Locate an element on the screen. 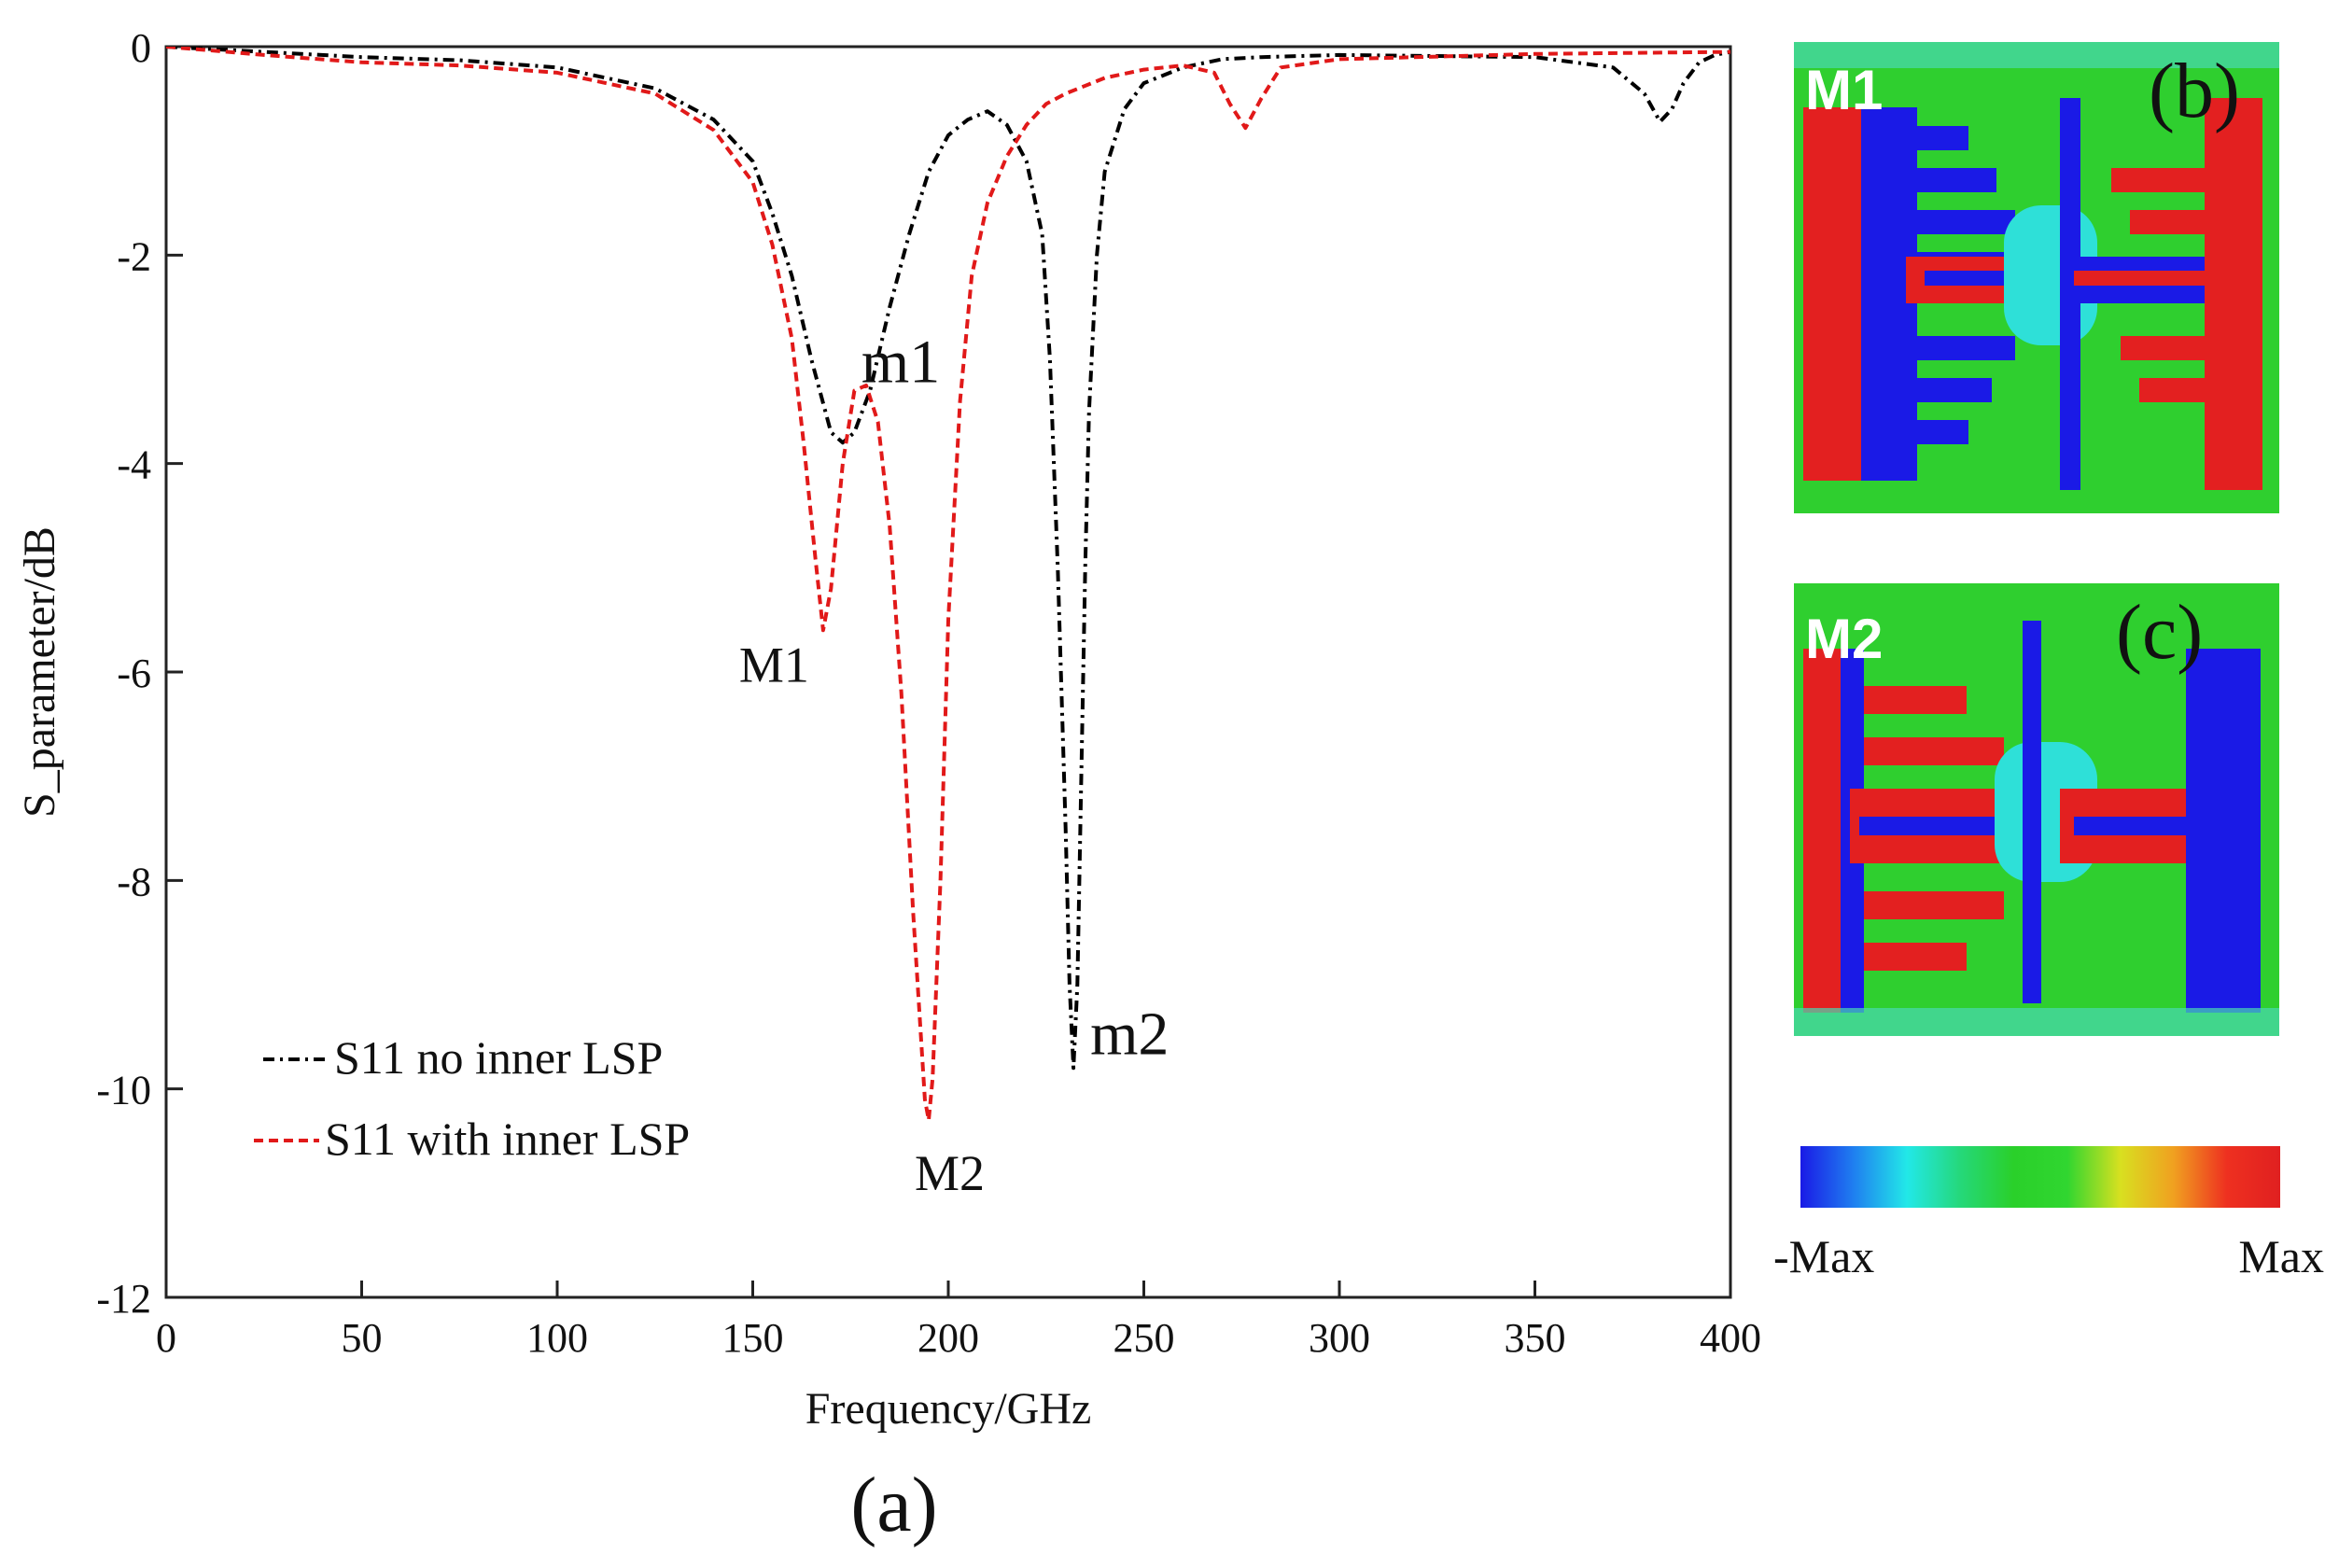  x-tick-label: 200 is located at coordinates (948, 1338).